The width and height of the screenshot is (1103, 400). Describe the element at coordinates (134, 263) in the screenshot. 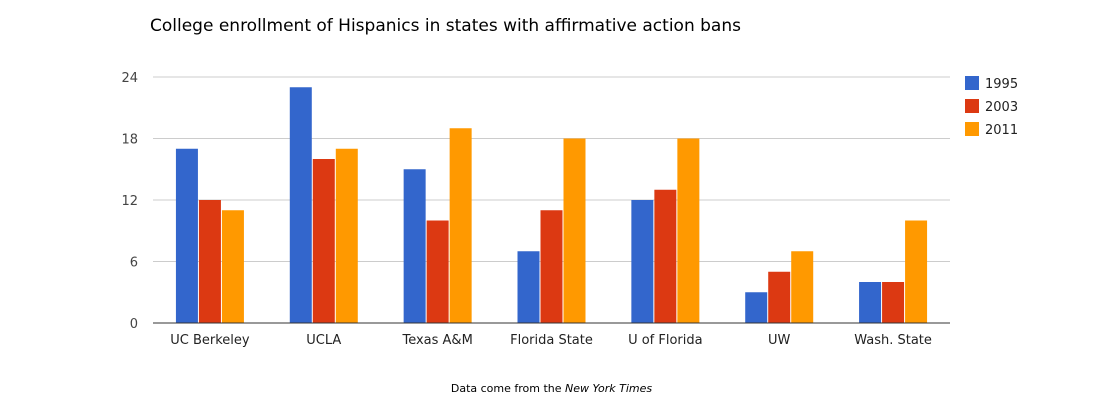

I see `y-tick-label: 6` at that location.